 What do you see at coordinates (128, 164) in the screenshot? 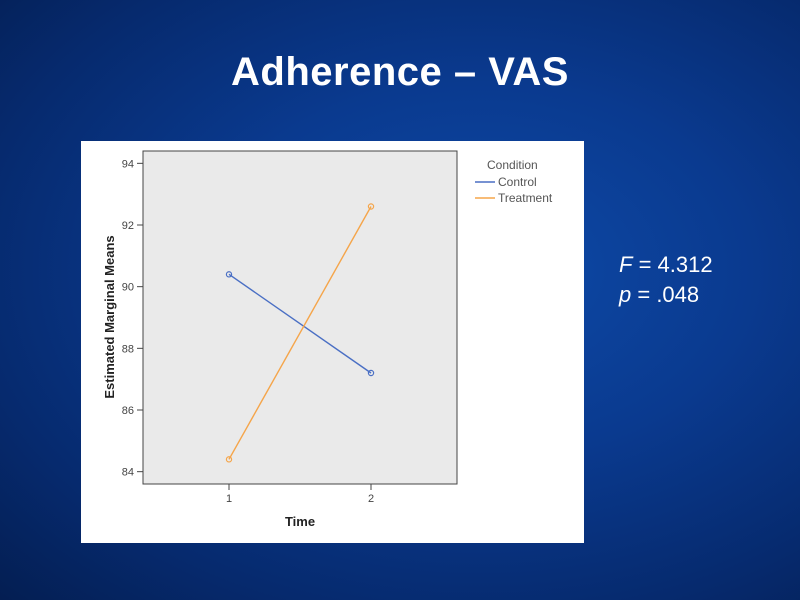
I see `y-tick-label: 94` at bounding box center [128, 164].